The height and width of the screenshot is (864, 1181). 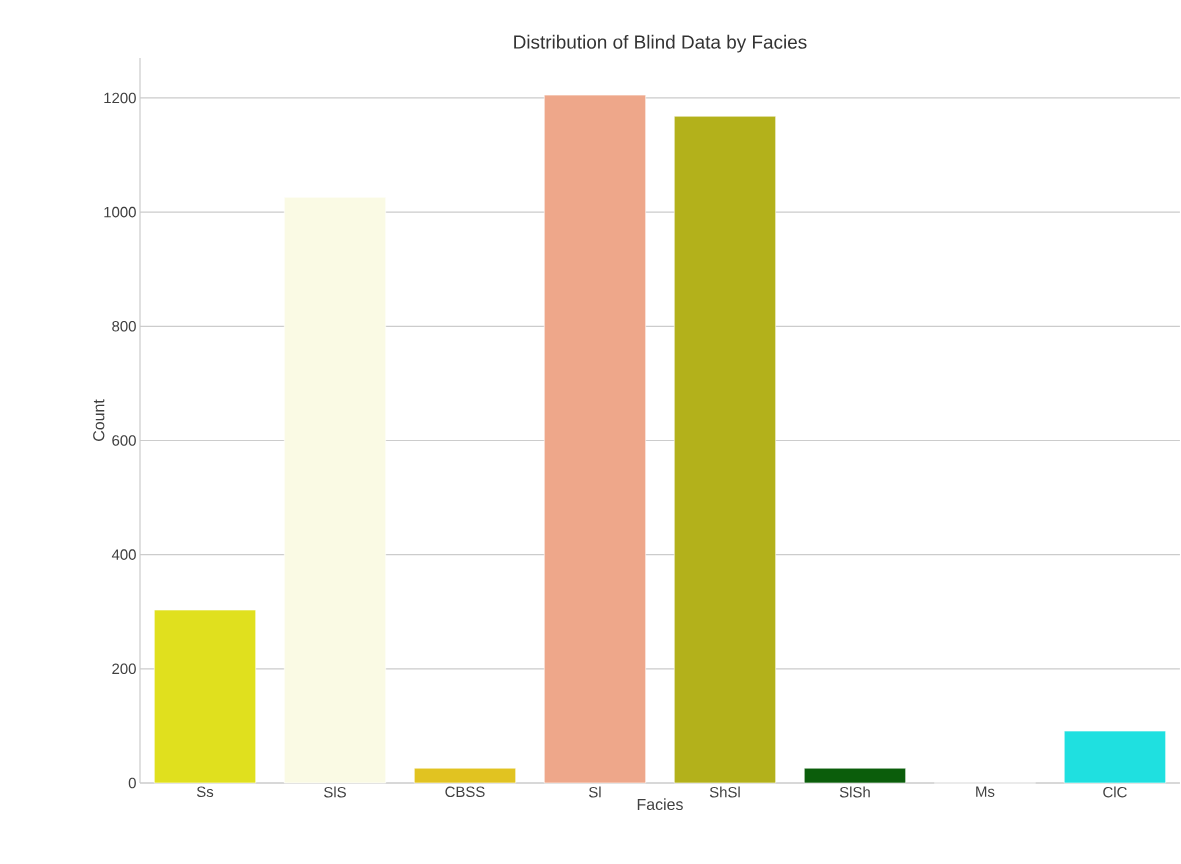 I want to click on y-tick-label: 0, so click(x=132, y=783).